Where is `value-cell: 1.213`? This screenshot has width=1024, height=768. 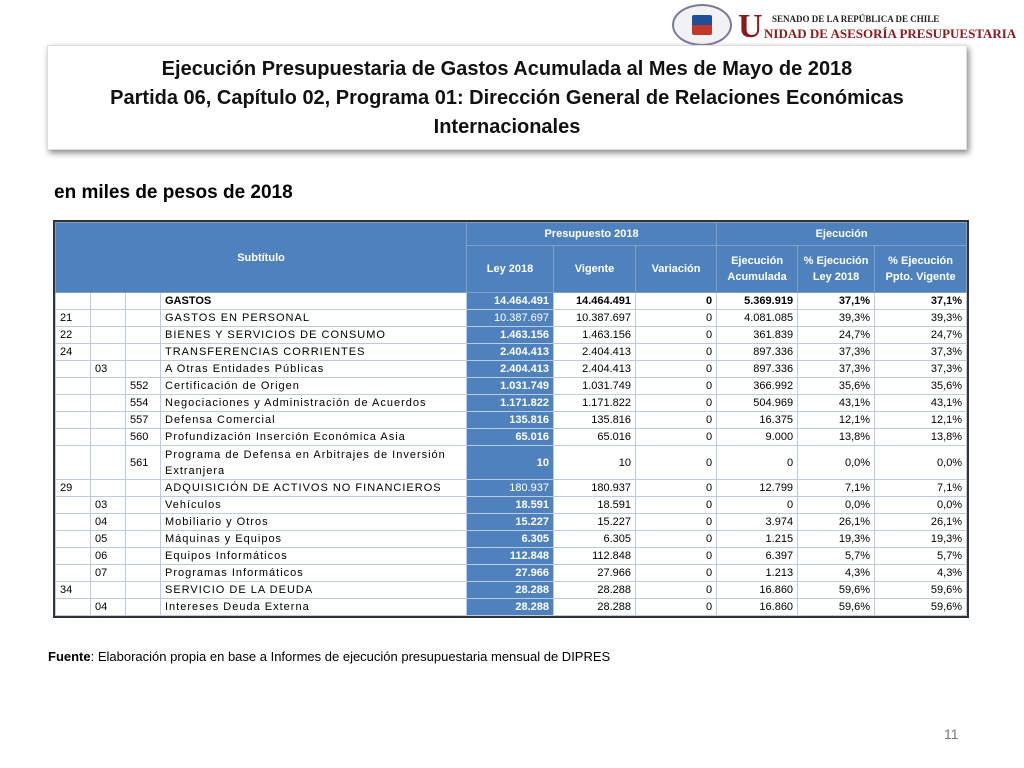
value-cell: 1.213 is located at coordinates (757, 573).